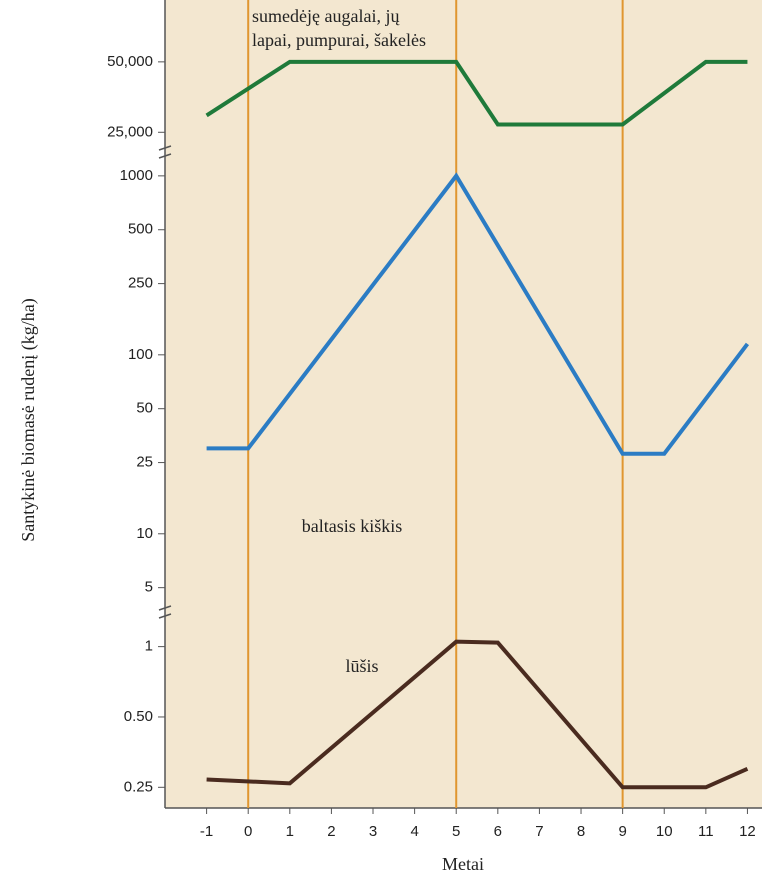  What do you see at coordinates (331, 831) in the screenshot?
I see `x-tick-label: 2` at bounding box center [331, 831].